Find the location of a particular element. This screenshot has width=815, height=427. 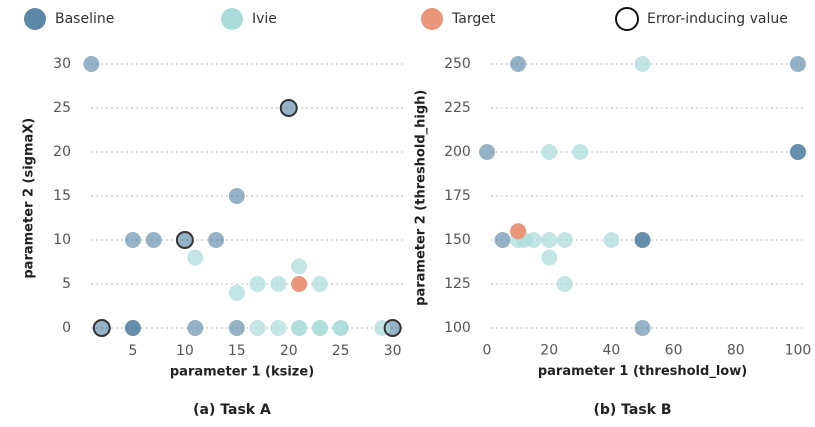

y-tick-label: 10 is located at coordinates (62, 240).